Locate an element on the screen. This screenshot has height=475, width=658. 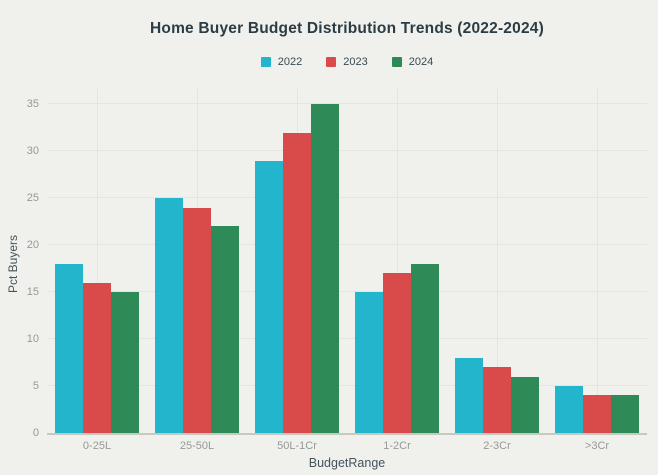
legend-item-2023: 2023 is located at coordinates (347, 62).